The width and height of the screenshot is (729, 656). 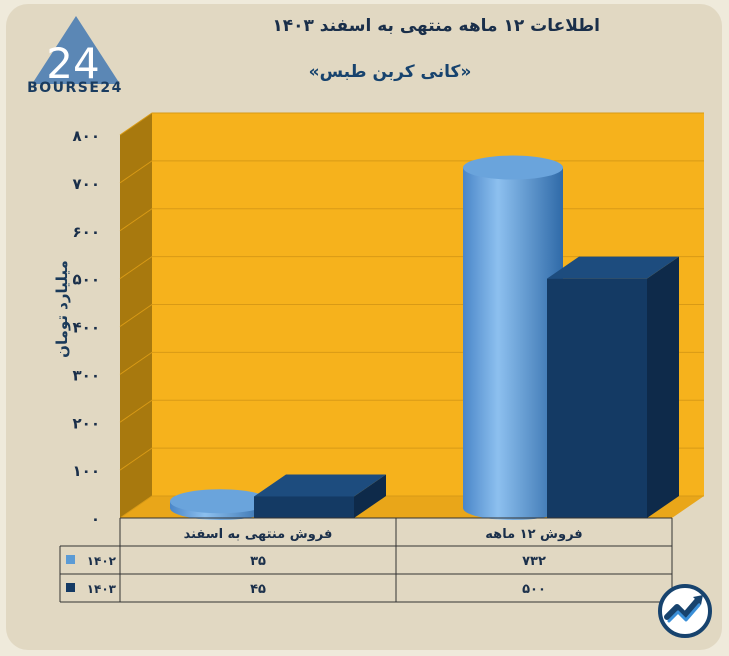 I want to click on y-tick-label: ۰, so click(x=95, y=519).